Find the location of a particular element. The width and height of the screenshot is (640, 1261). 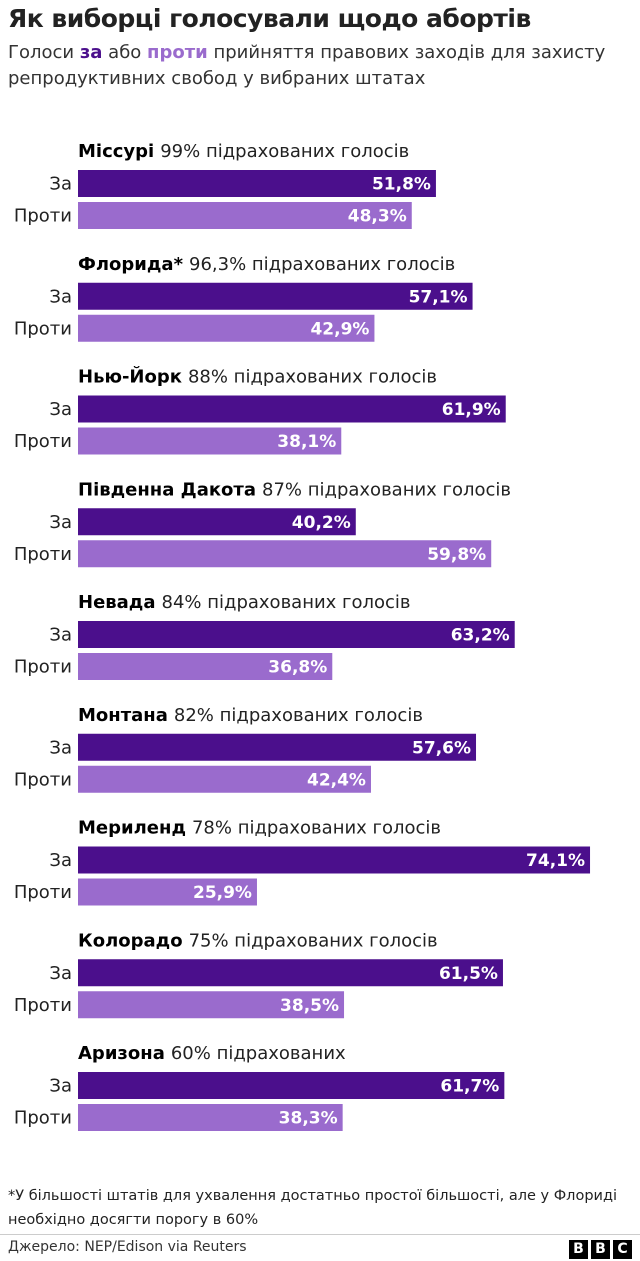

group-label: Колорадо 75% підрахованих голосів is located at coordinates (258, 940).